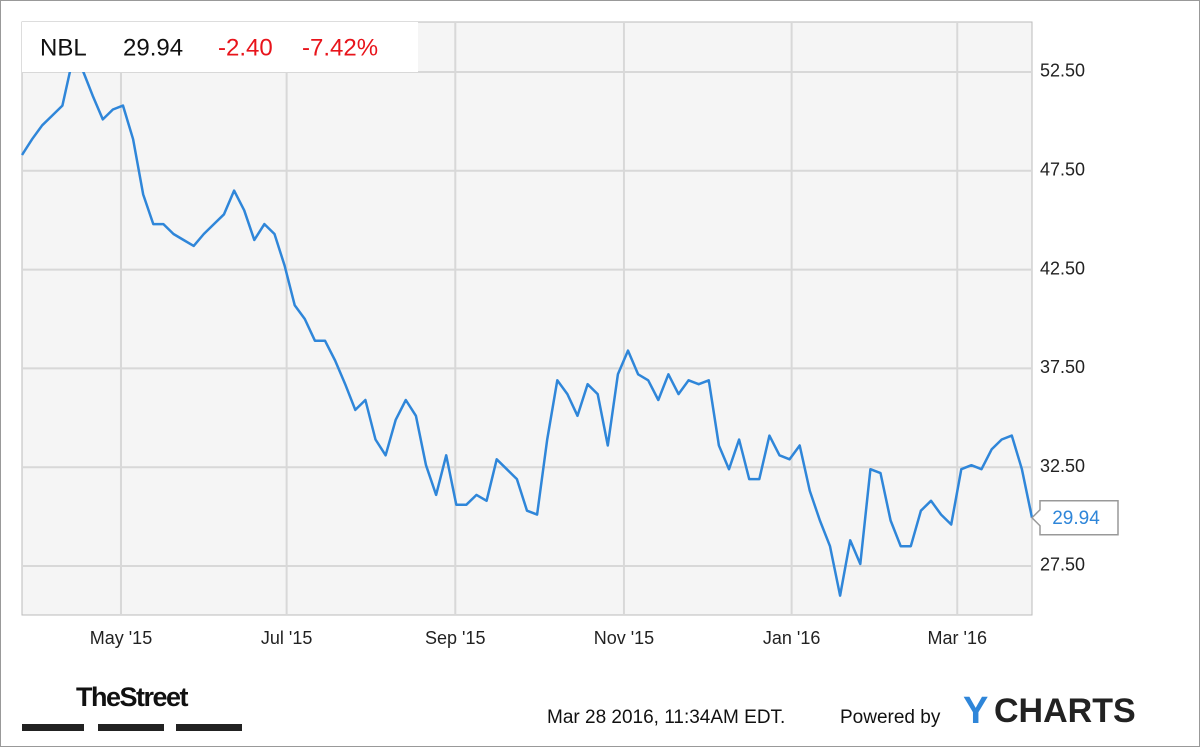  I want to click on x-tick-label: Sep '15, so click(455, 638).